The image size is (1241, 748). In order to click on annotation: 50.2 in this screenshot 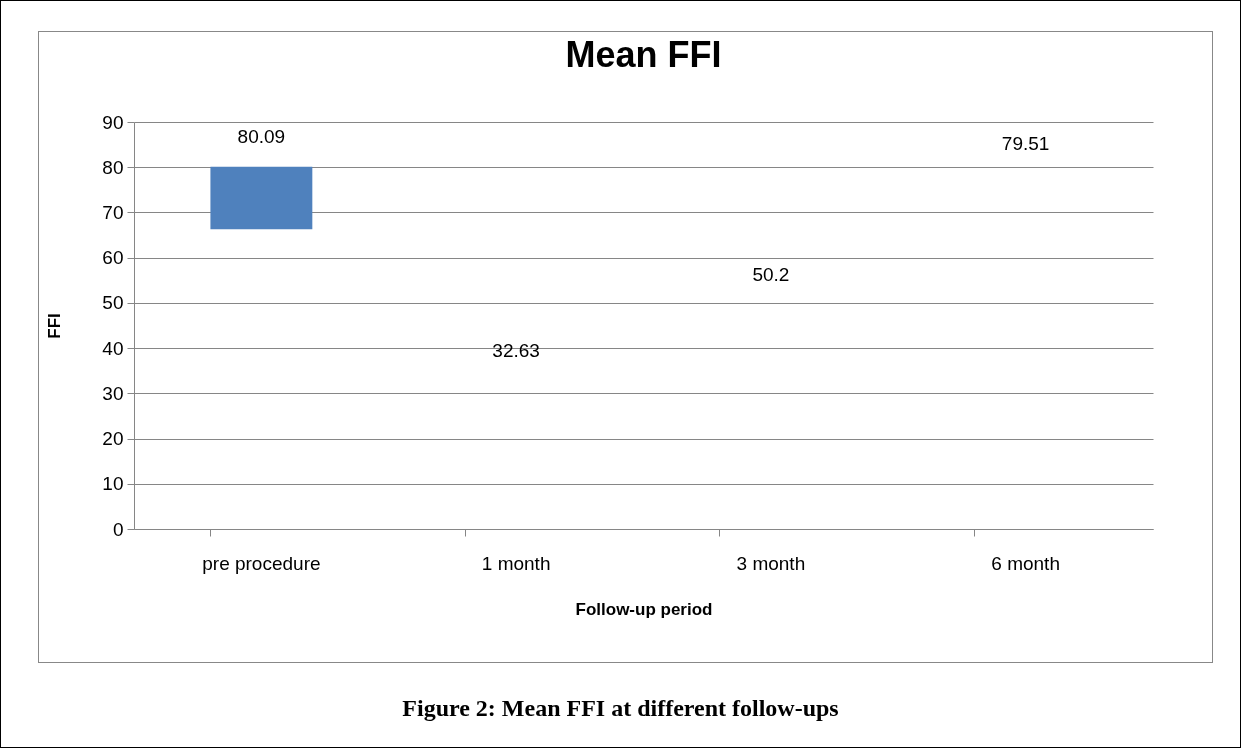, I will do `click(771, 274)`.